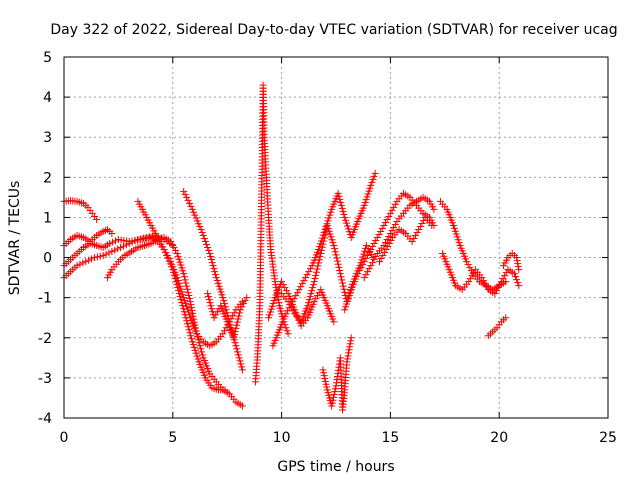  I want to click on x-tick-label: 15, so click(390, 438).